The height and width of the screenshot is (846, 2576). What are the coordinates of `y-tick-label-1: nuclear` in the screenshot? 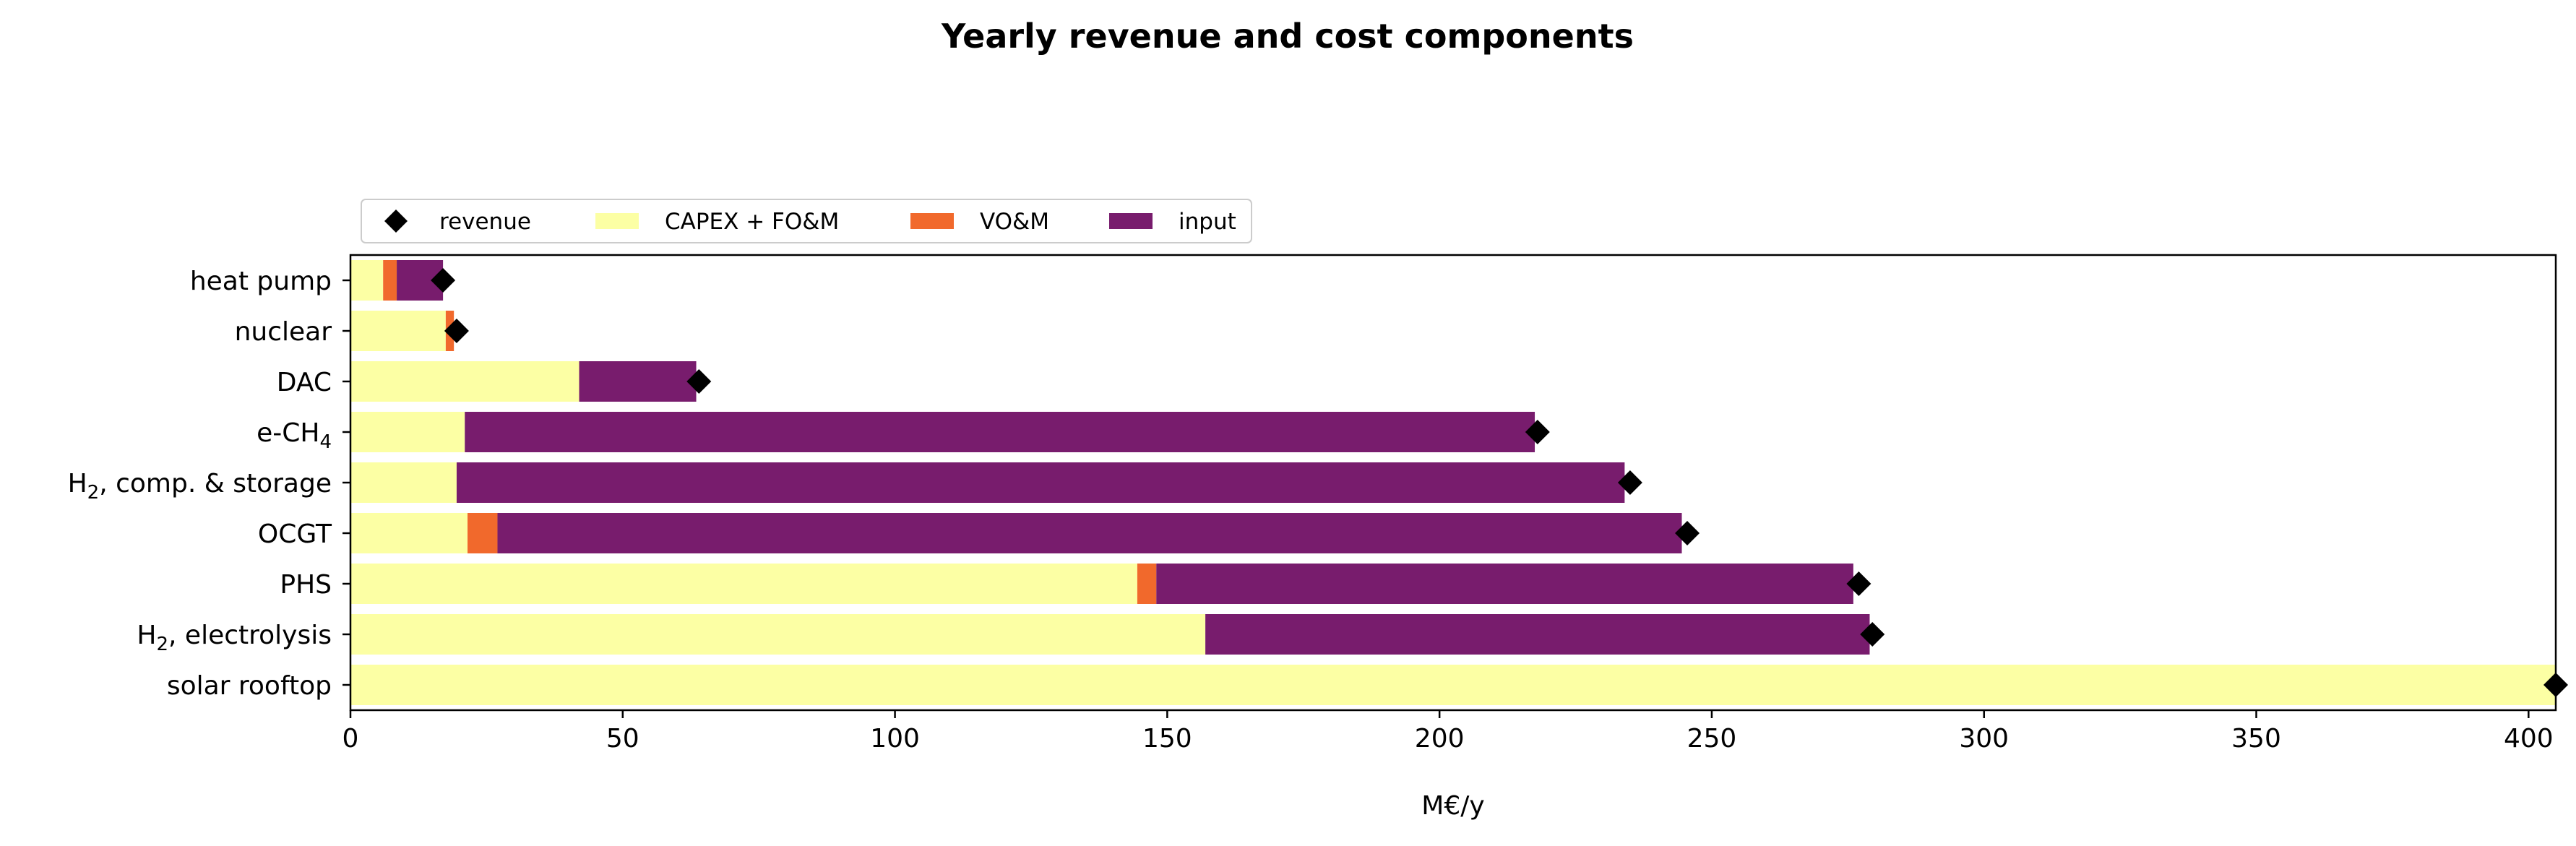 It's located at (283, 332).